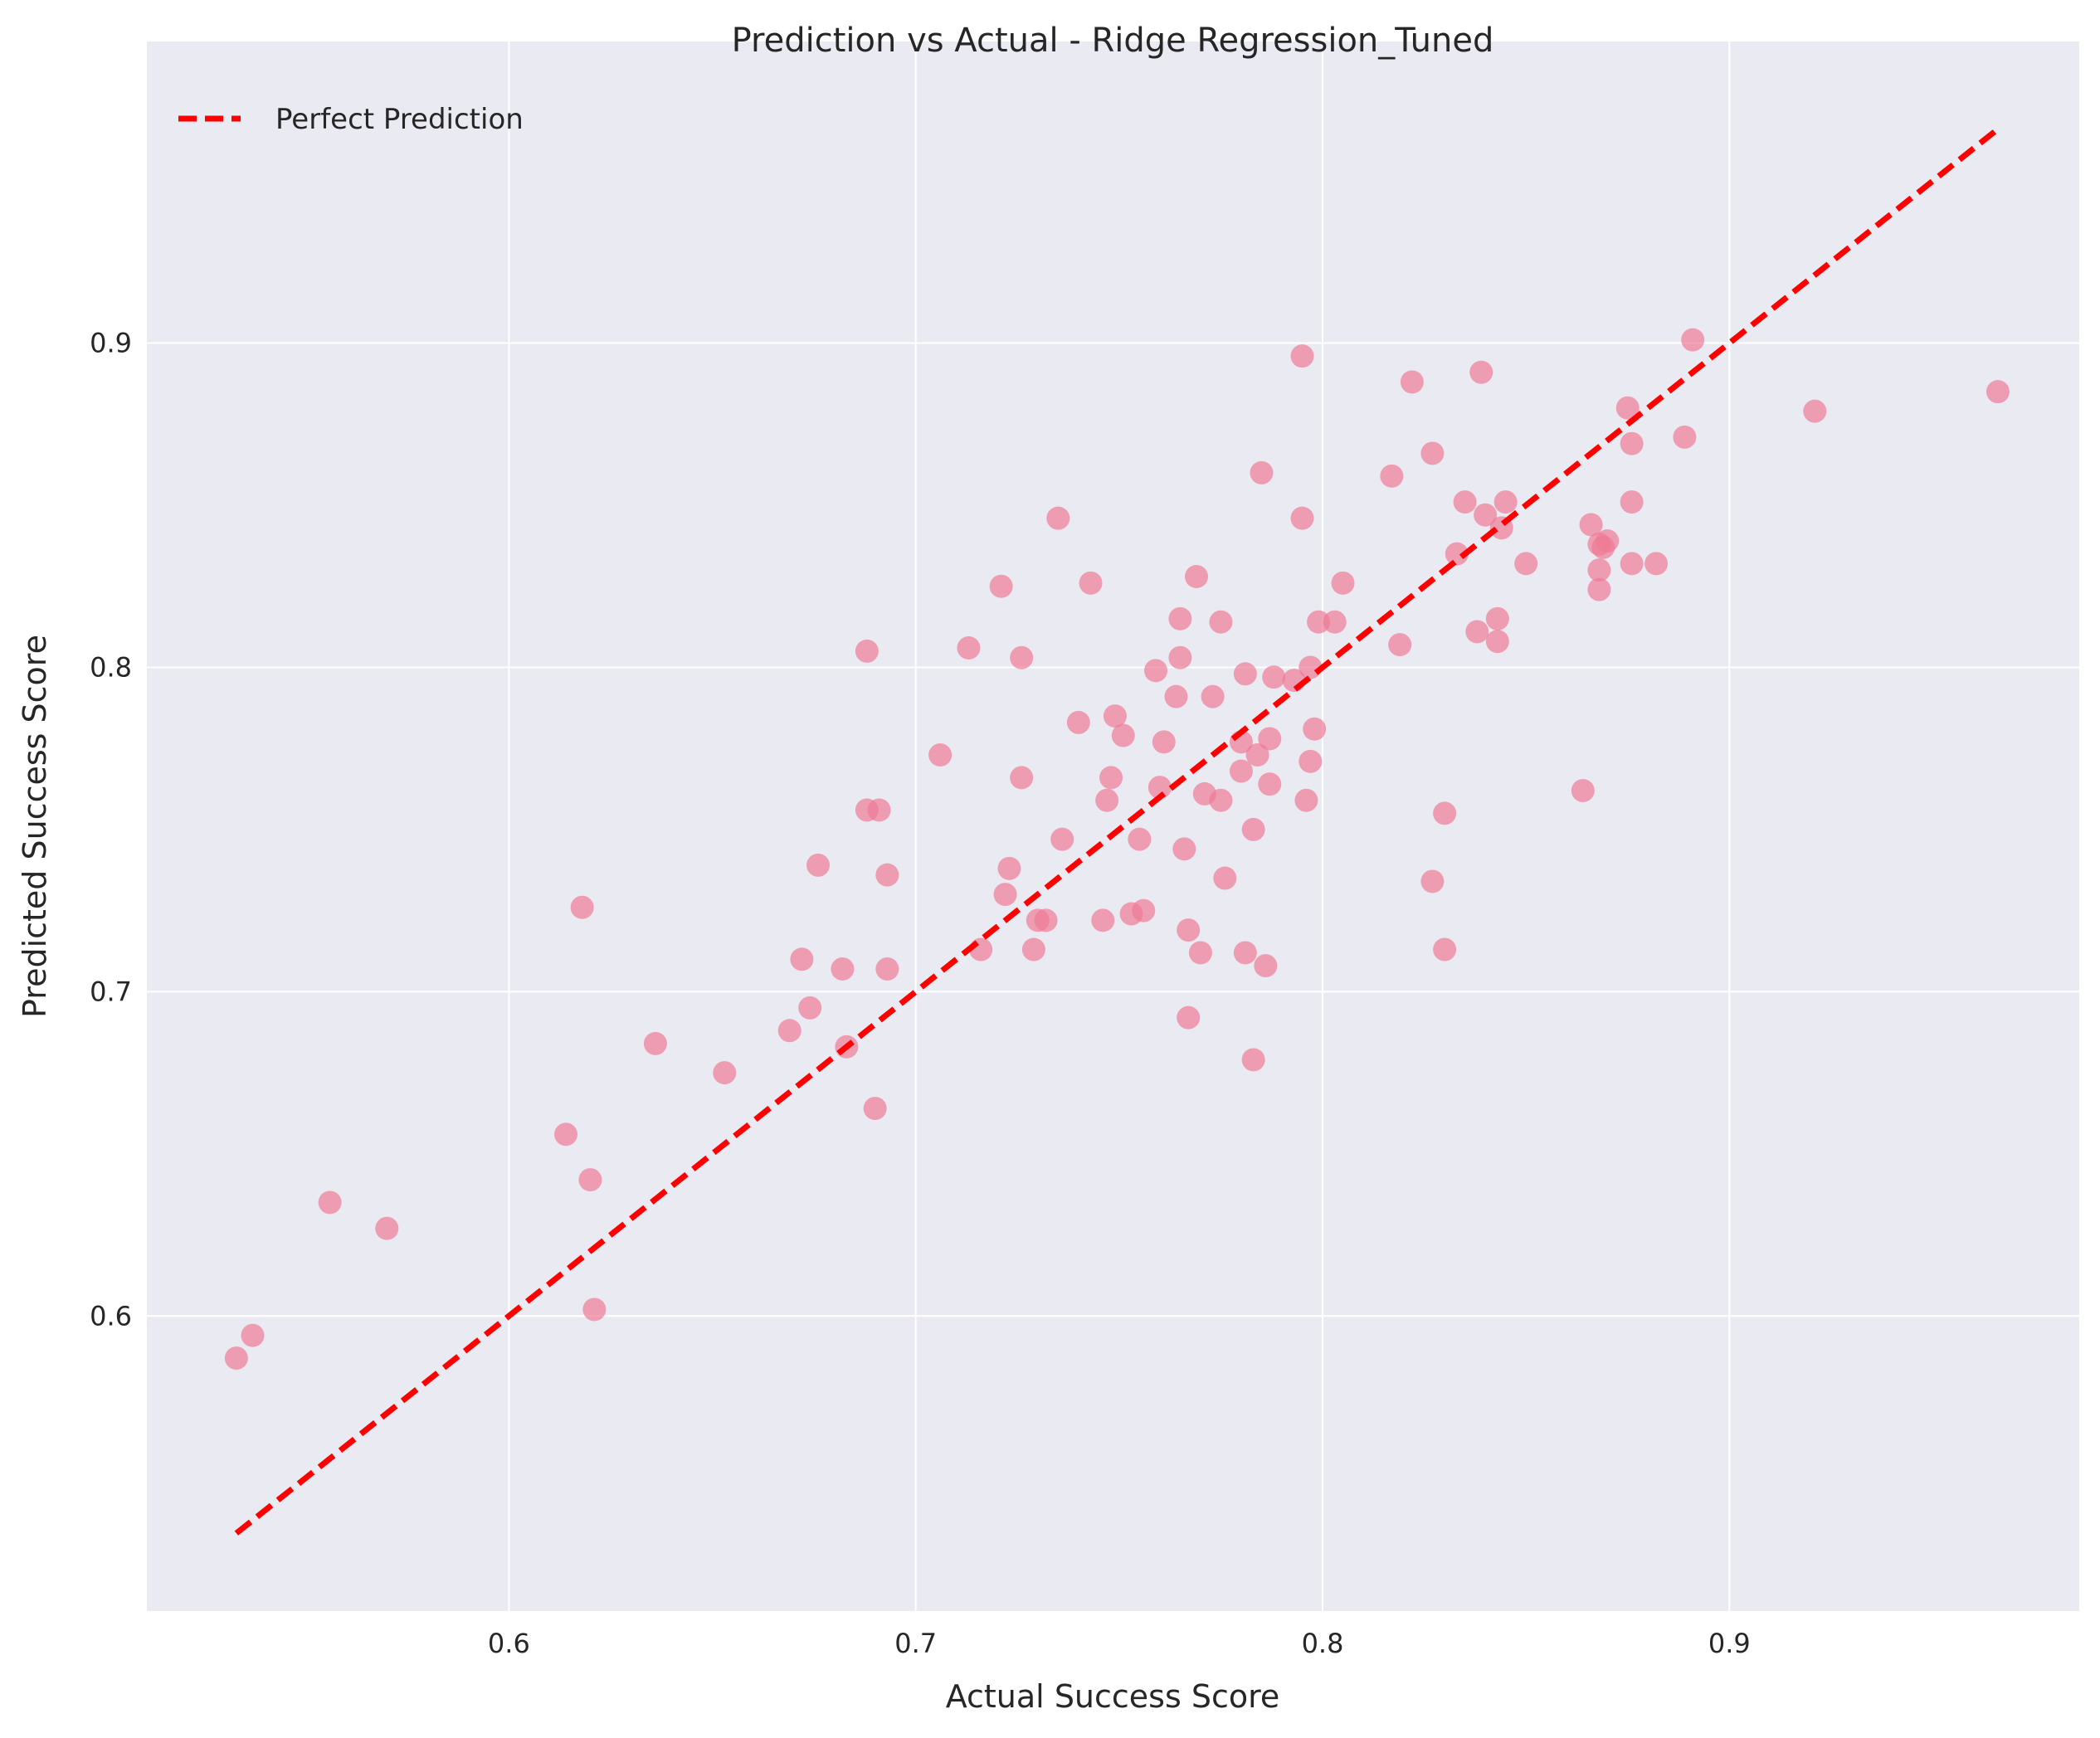  Describe the element at coordinates (111, 667) in the screenshot. I see `y-tick-label: 0.8` at that location.